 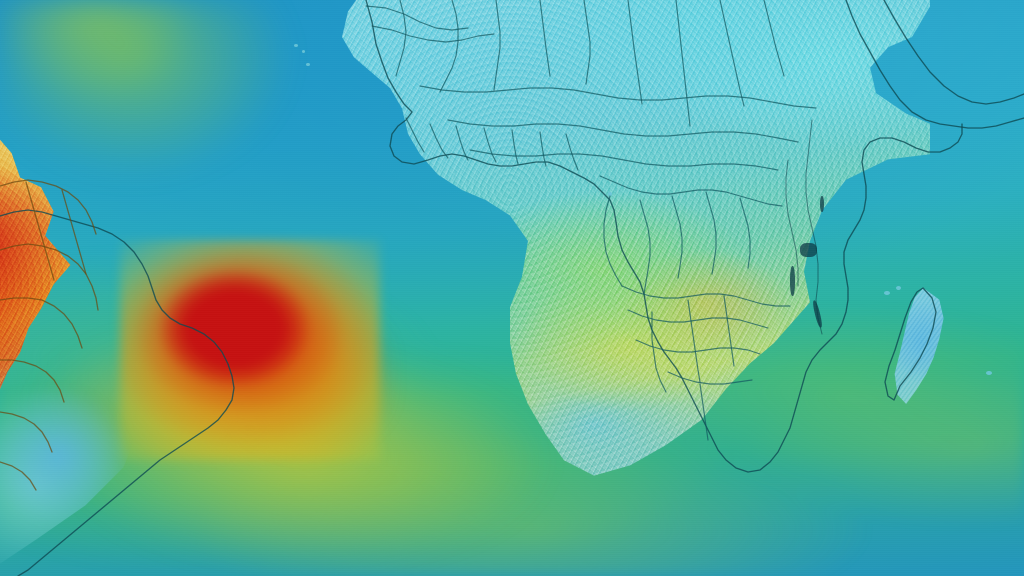 I want to click on lake-victoria, so click(x=808, y=250).